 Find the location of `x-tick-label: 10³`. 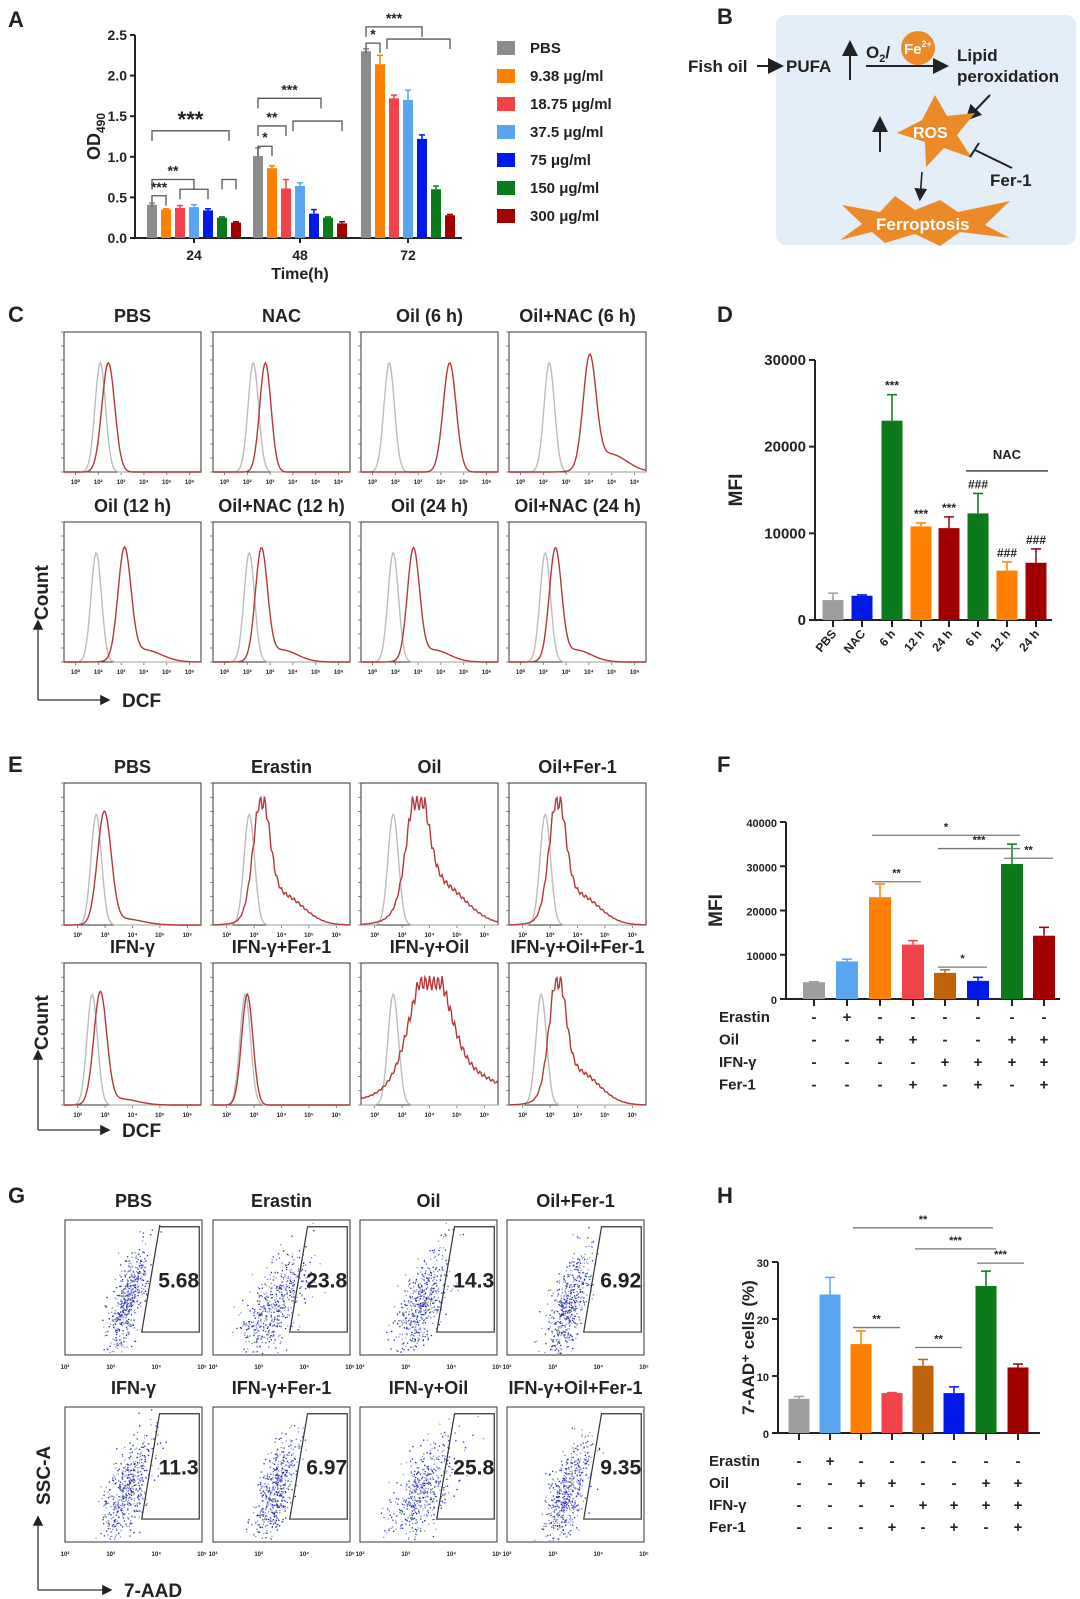

x-tick-label: 10³ is located at coordinates (270, 482).